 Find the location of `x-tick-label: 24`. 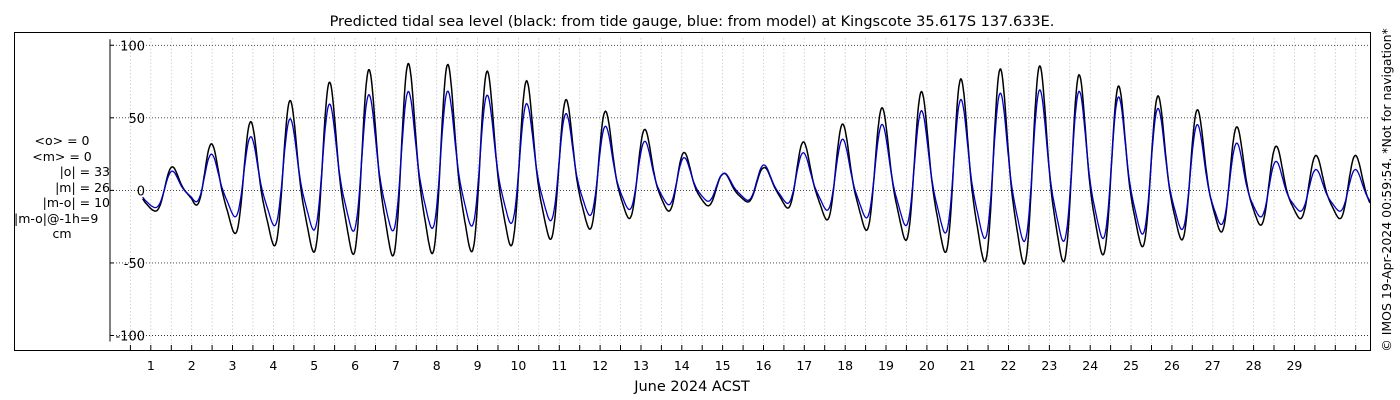

x-tick-label: 24 is located at coordinates (1090, 365).